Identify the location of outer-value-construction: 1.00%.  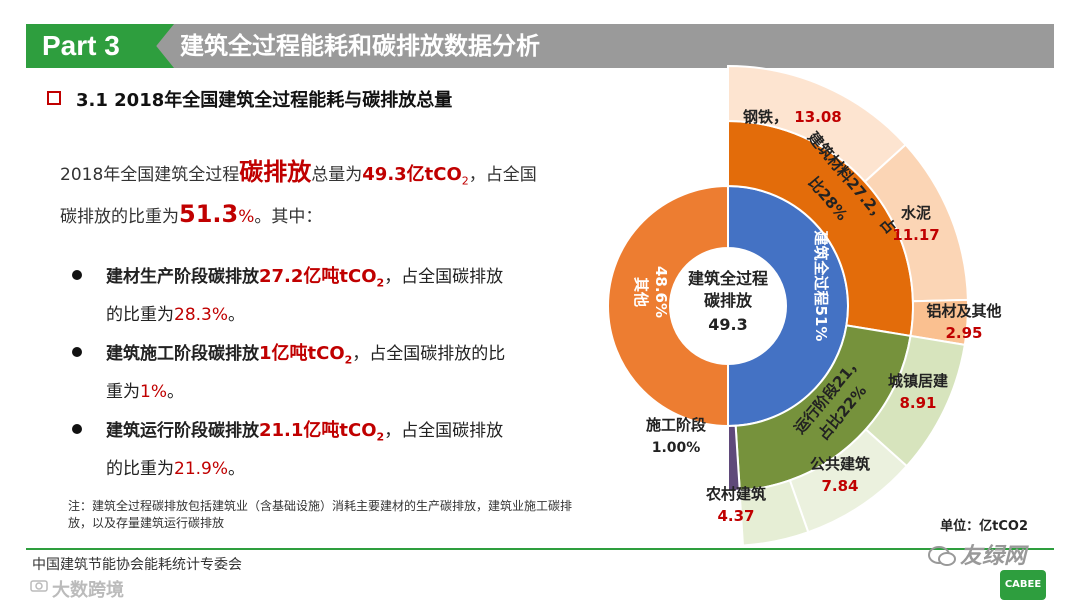
(676, 448).